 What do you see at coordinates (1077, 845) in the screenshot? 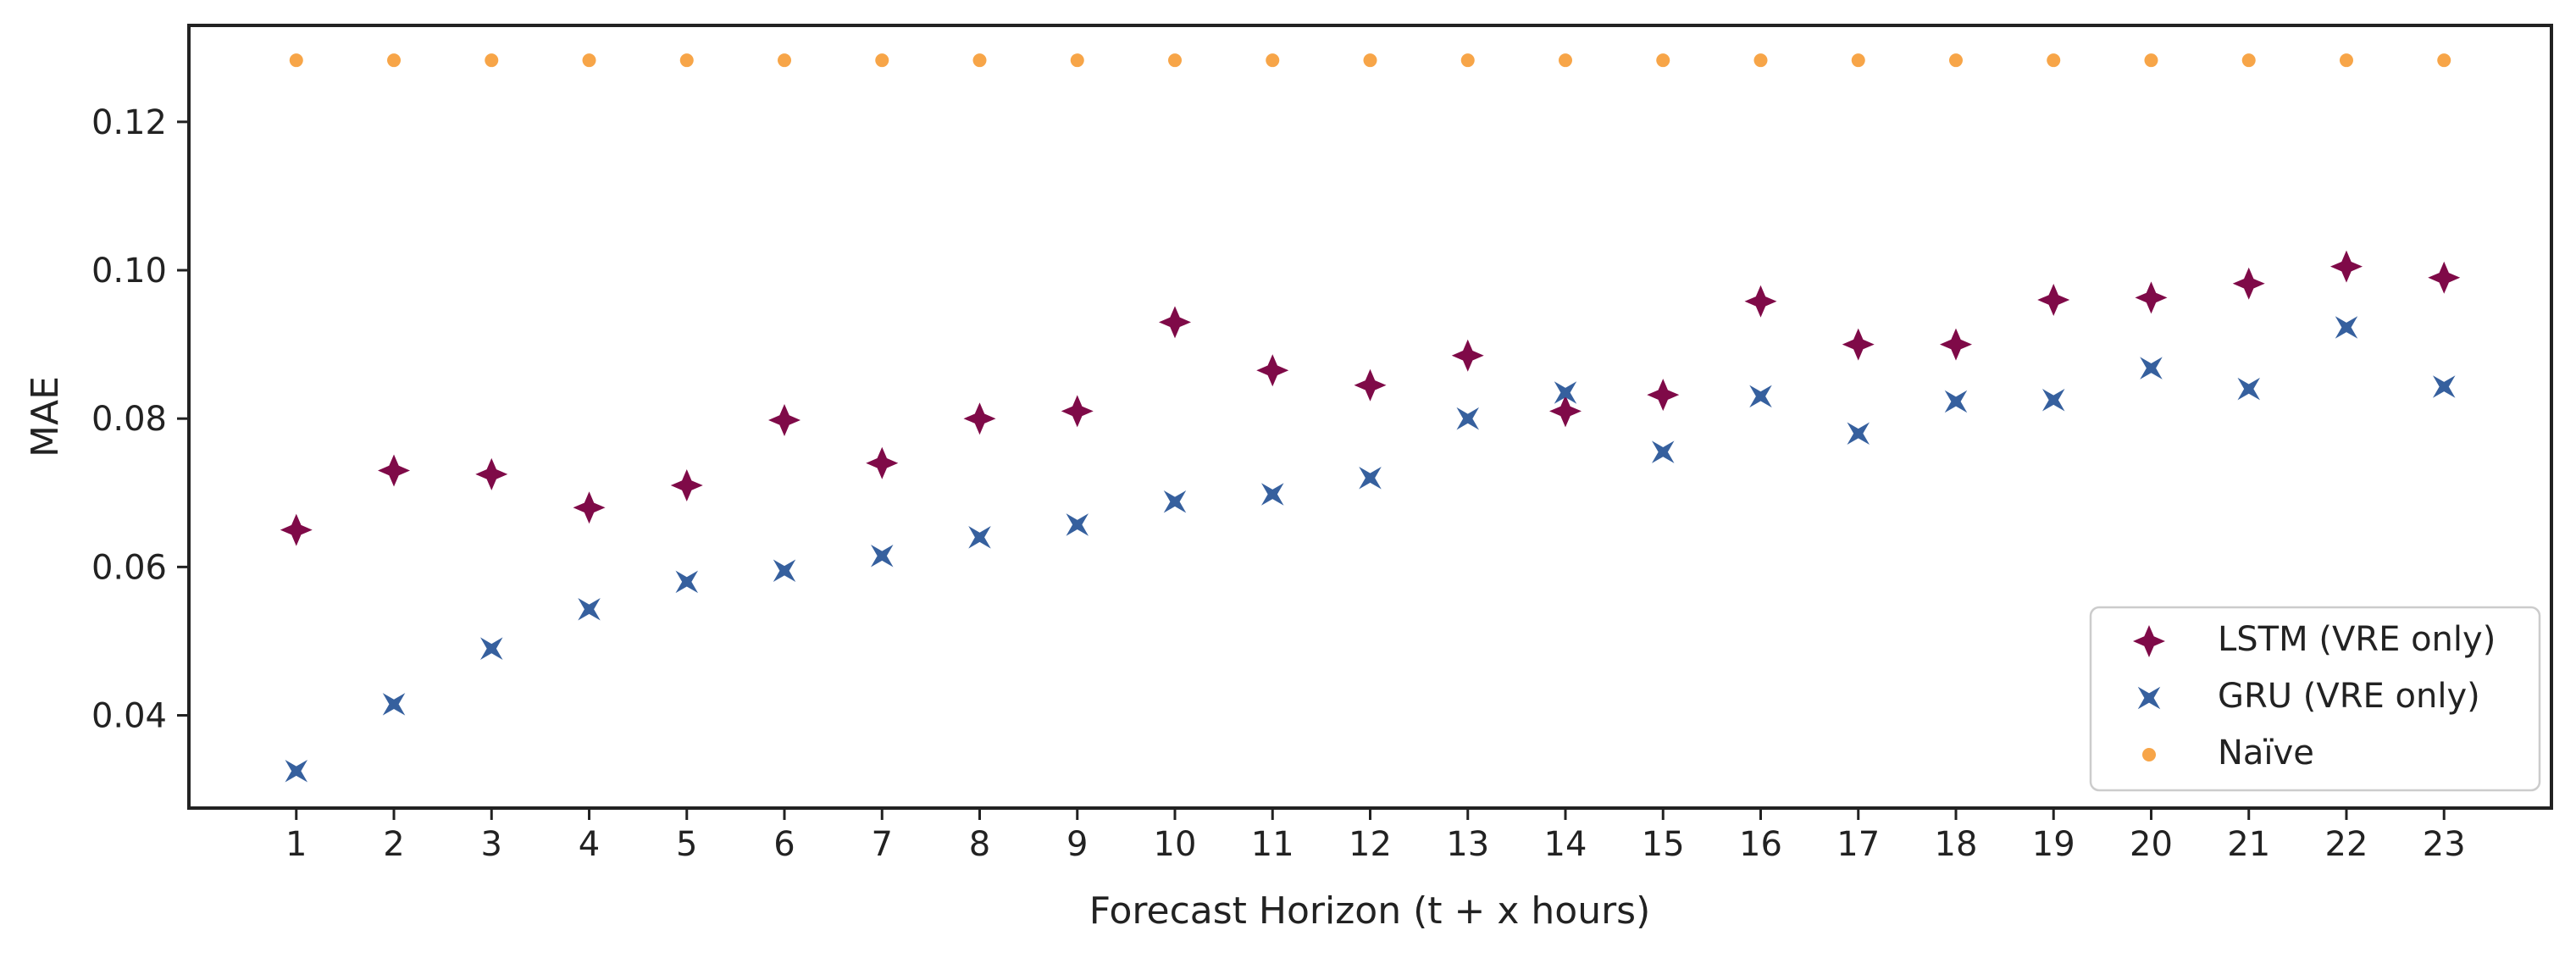
I see `x-tick-label: 9` at bounding box center [1077, 845].